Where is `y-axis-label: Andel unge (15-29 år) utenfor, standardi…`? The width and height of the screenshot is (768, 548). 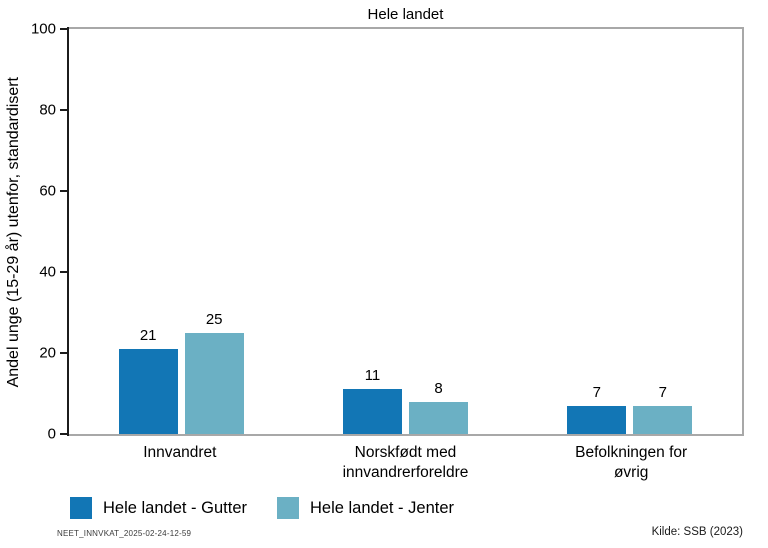
y-axis-label: Andel unge (15-29 år) utenfor, standardi… is located at coordinates (13, 232).